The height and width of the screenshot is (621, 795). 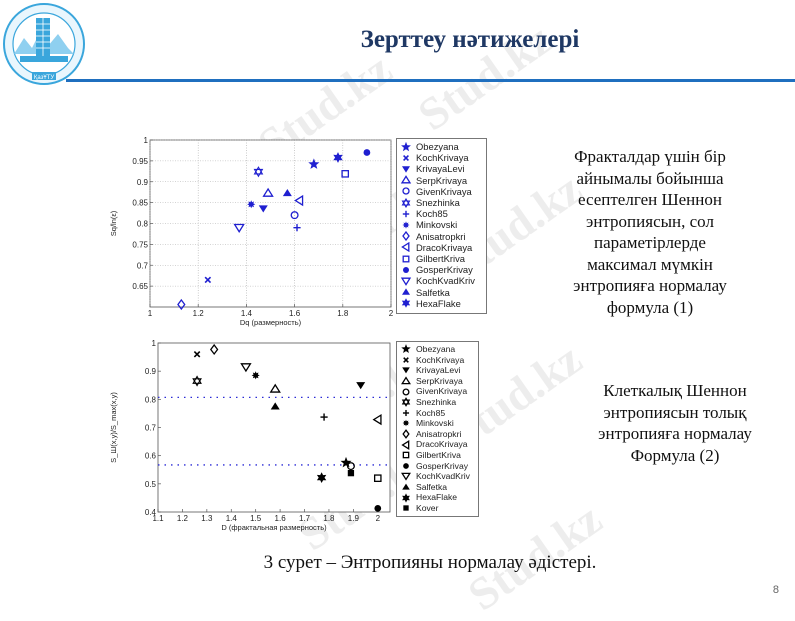 What do you see at coordinates (275, 406) in the screenshot?
I see `data-point-salfetka` at bounding box center [275, 406].